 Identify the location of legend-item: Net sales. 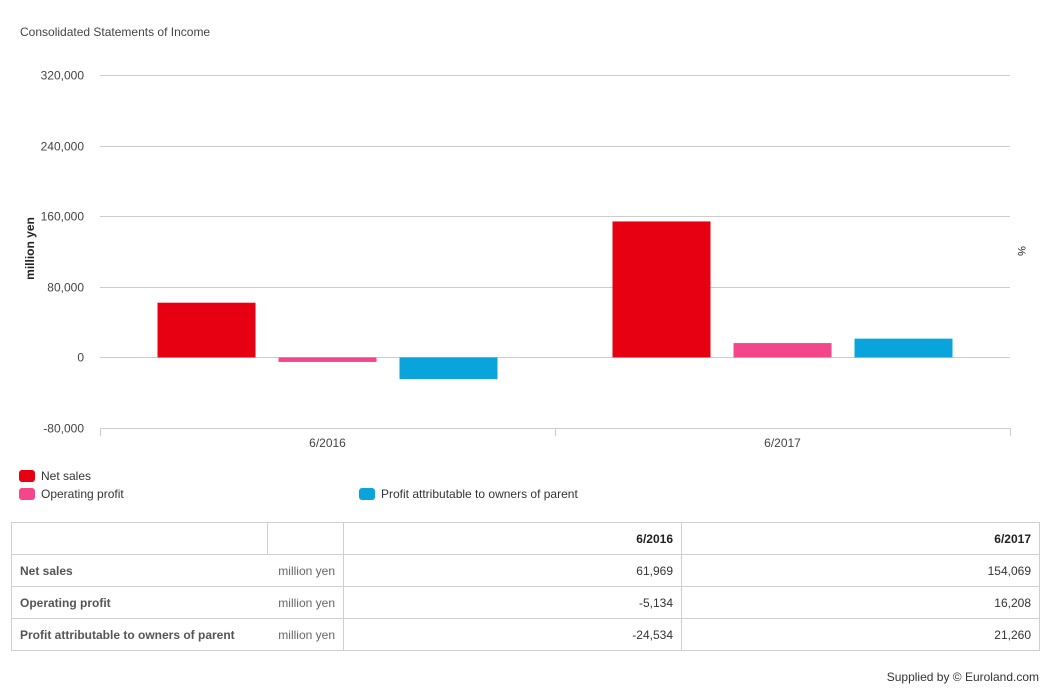
(55, 476).